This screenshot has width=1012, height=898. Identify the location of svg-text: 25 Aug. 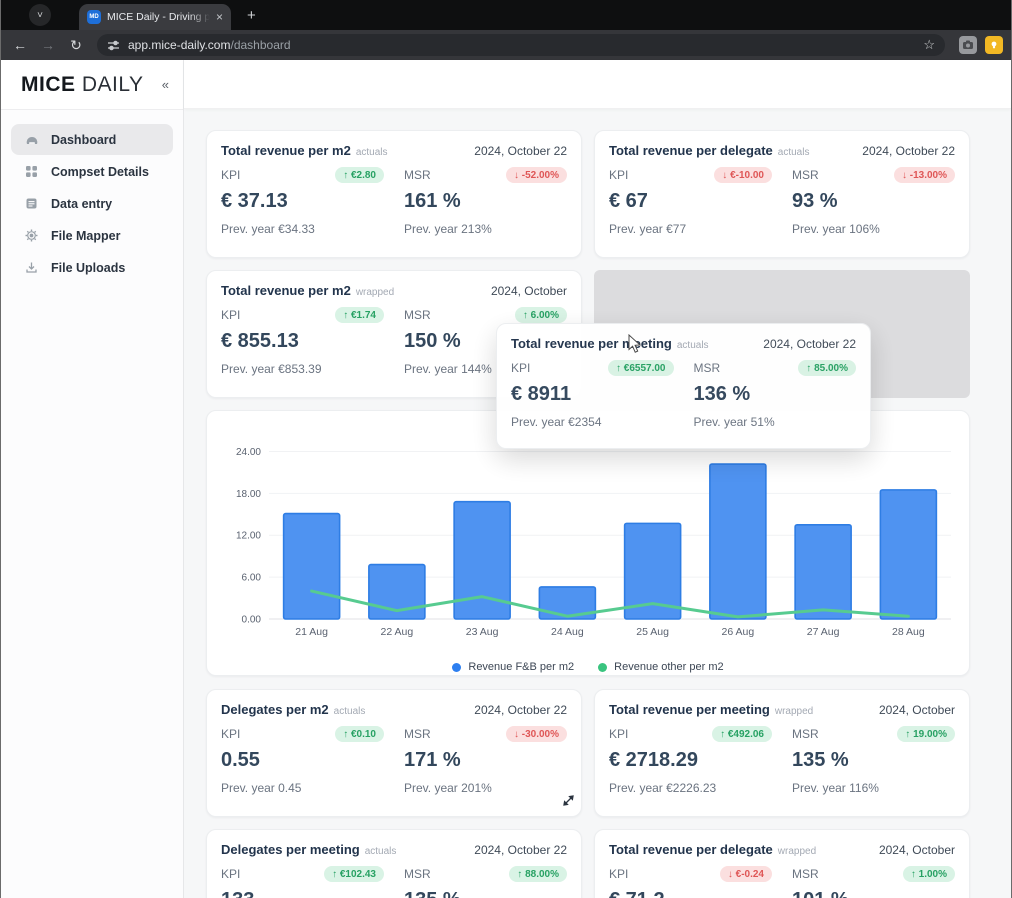
(652, 632).